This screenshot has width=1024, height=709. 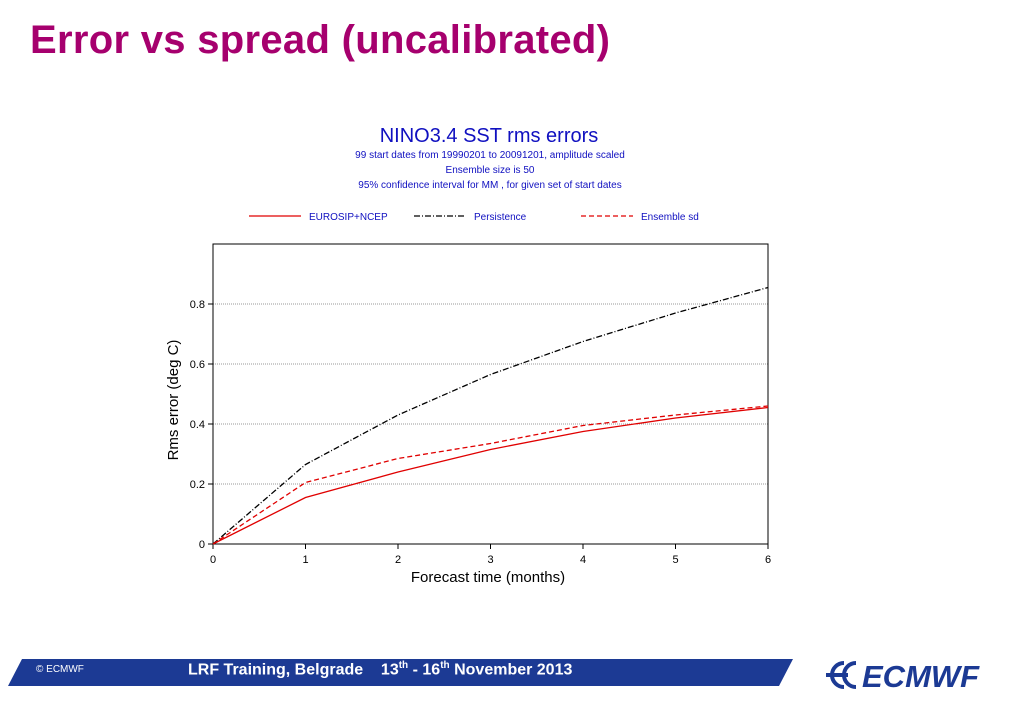 What do you see at coordinates (173, 400) in the screenshot?
I see `y-axis-label: Rms error (deg C)` at bounding box center [173, 400].